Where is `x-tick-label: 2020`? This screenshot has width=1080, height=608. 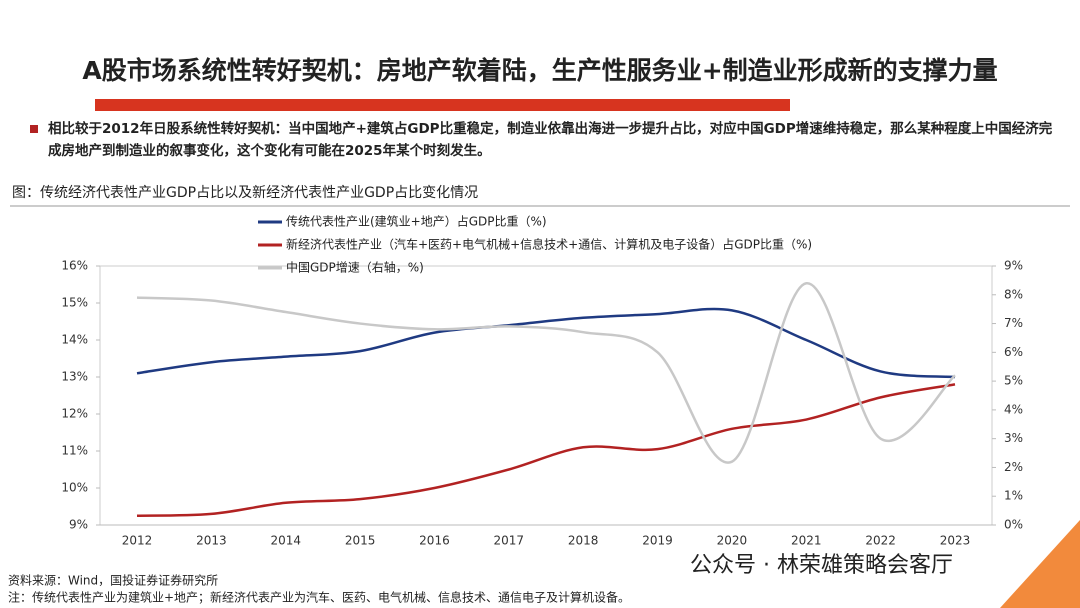
x-tick-label: 2020 is located at coordinates (732, 541).